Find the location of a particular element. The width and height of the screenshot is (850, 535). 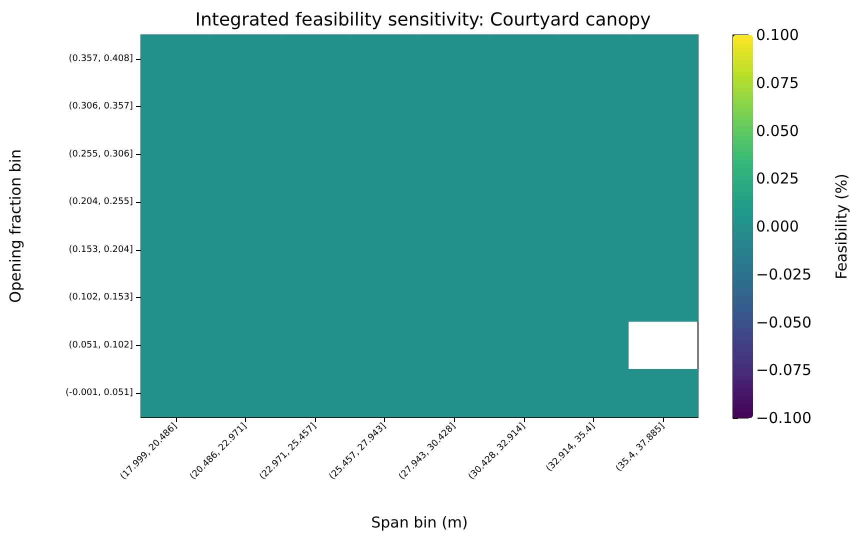

color-bar-label: 0.100 is located at coordinates (777, 35).